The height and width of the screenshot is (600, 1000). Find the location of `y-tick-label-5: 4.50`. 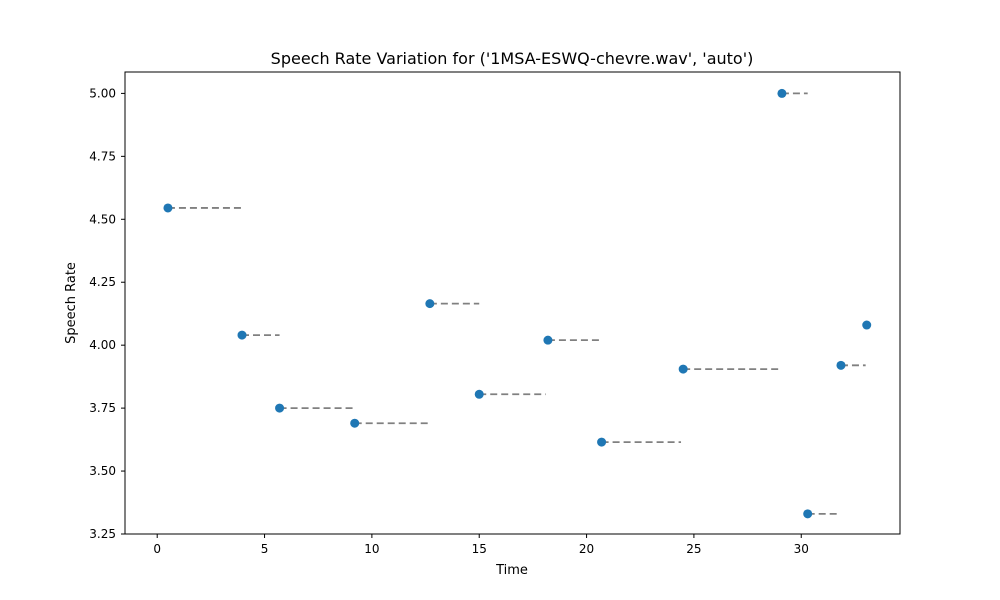

y-tick-label-5: 4.50 is located at coordinates (102, 219).